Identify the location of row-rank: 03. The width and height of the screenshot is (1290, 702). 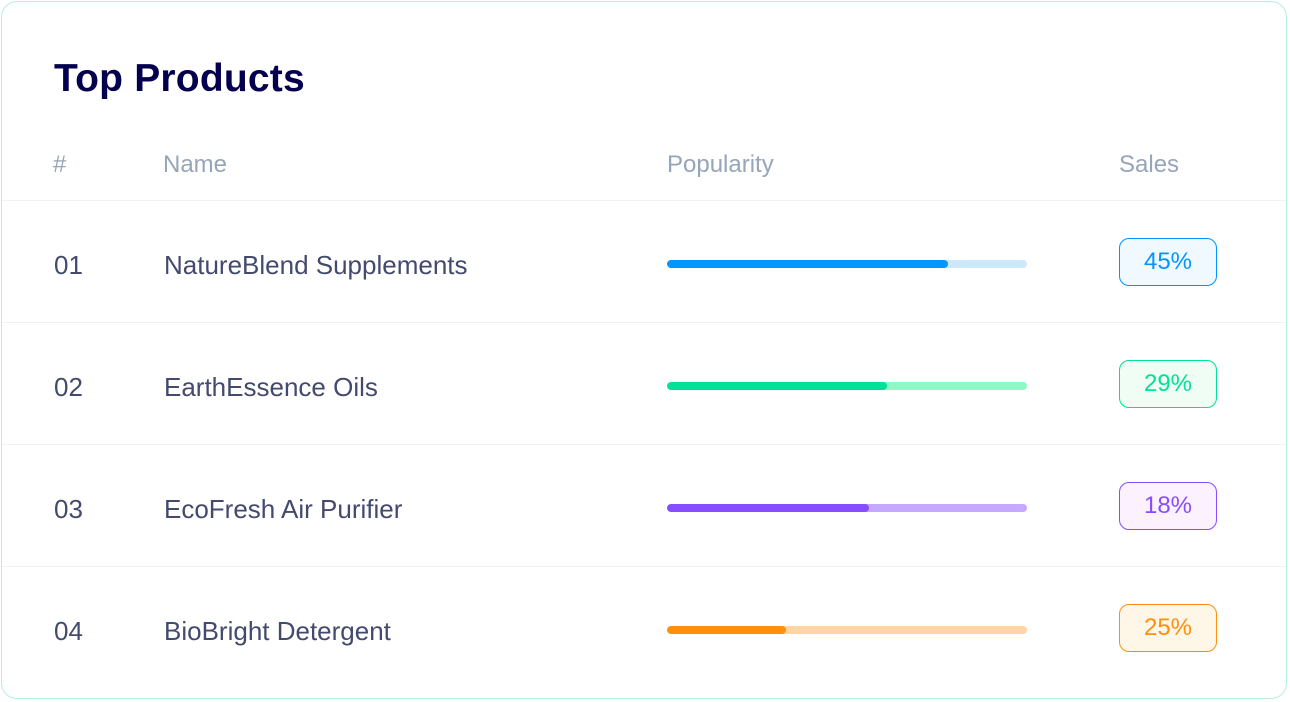
(68, 509).